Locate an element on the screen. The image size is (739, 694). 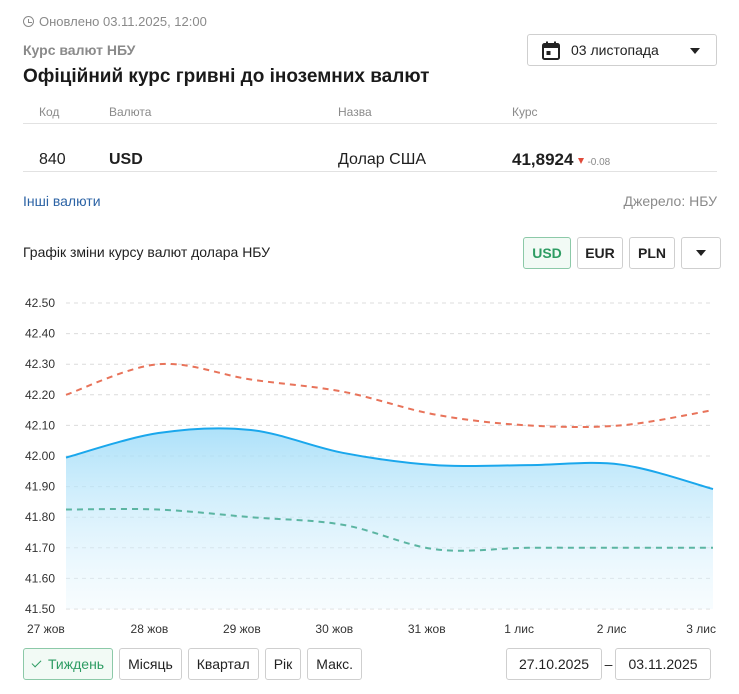
date-select-value: 03 листопада is located at coordinates (615, 50).